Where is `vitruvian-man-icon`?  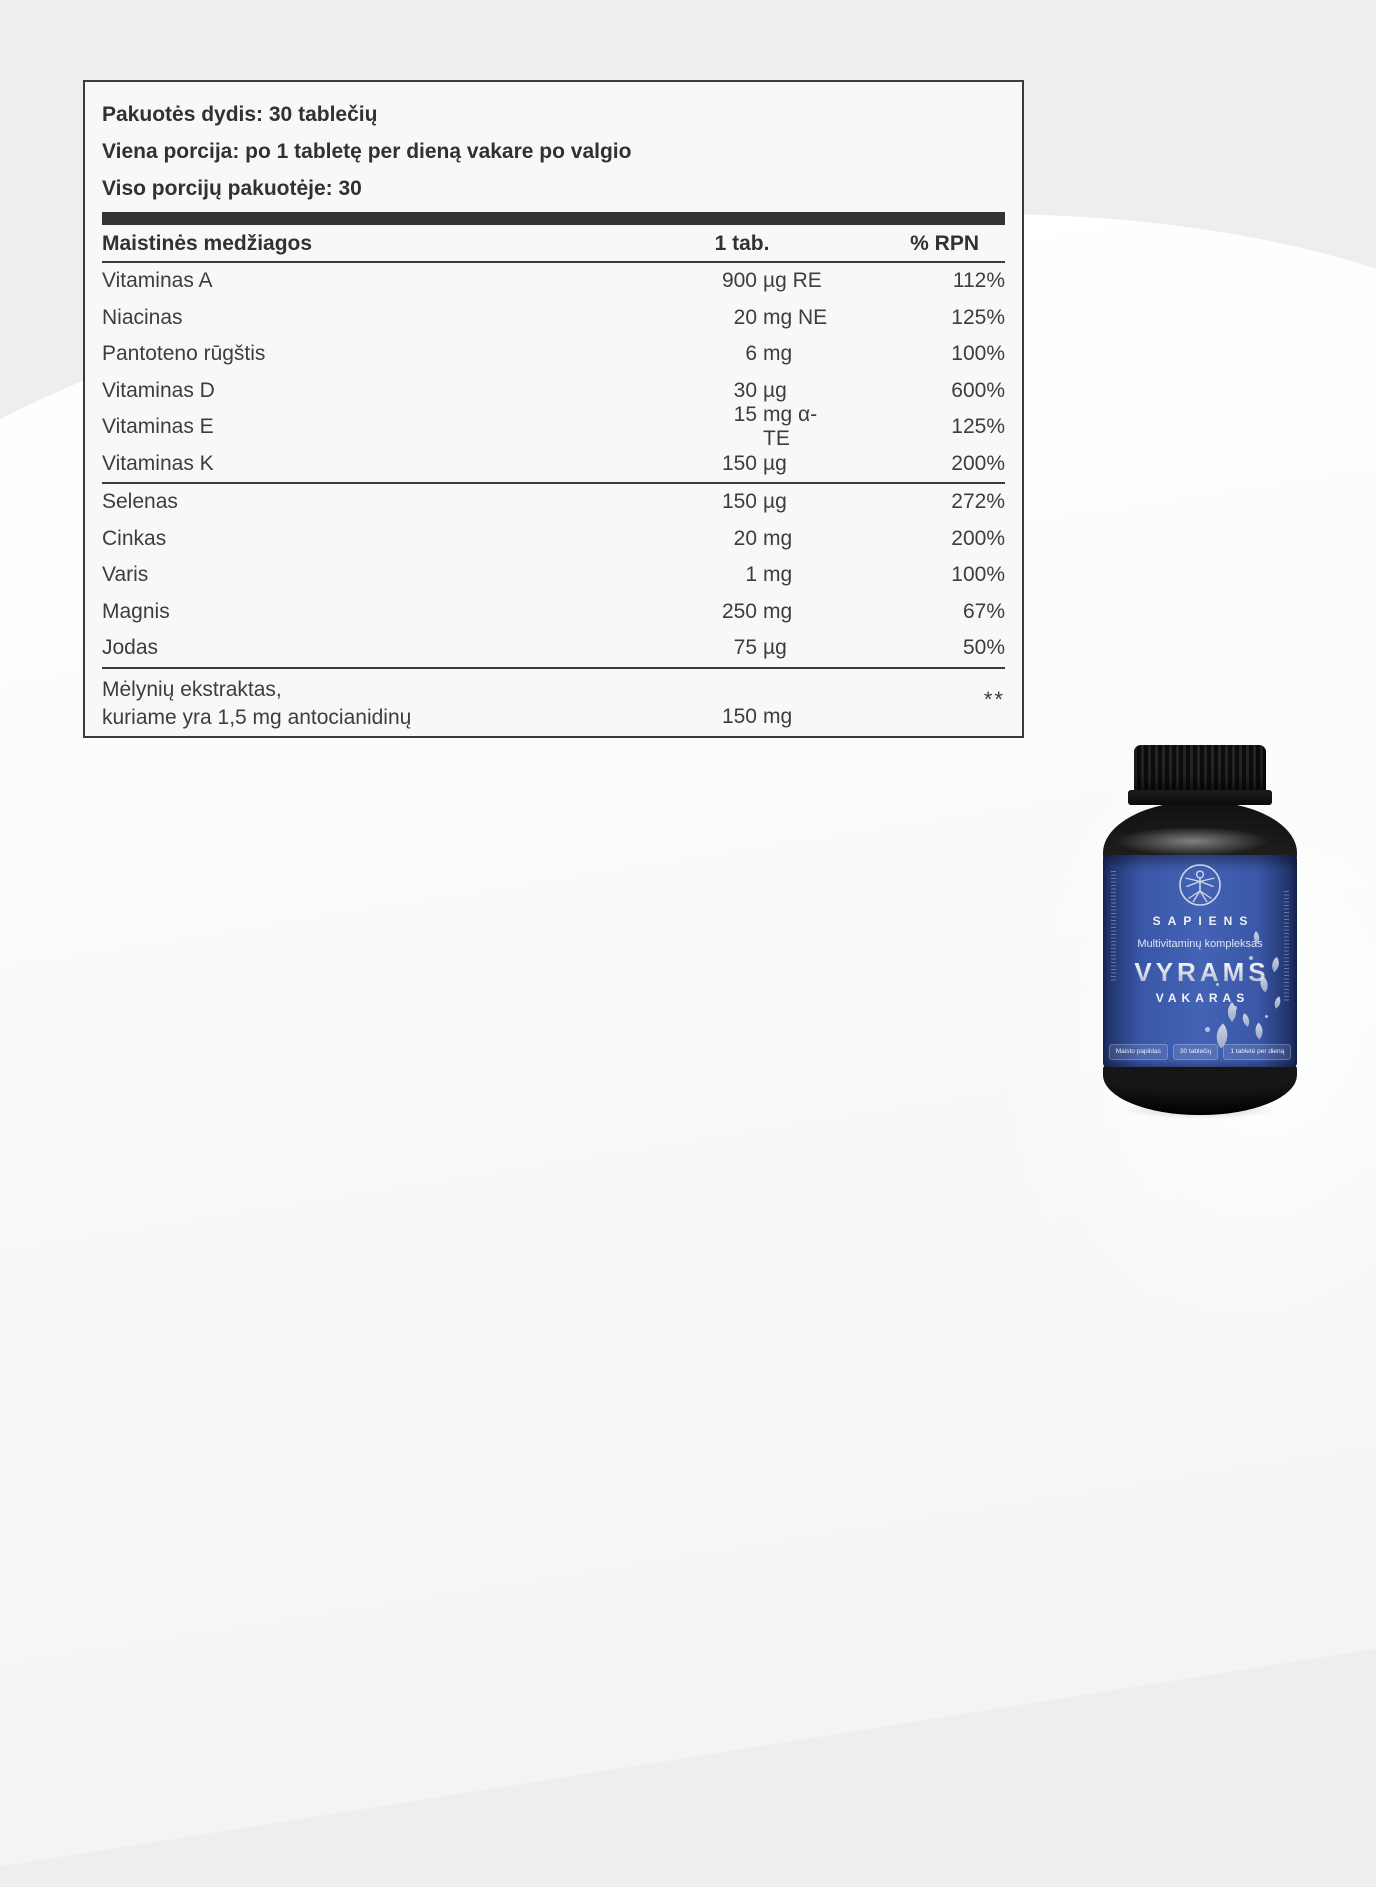 vitruvian-man-icon is located at coordinates (1200, 887).